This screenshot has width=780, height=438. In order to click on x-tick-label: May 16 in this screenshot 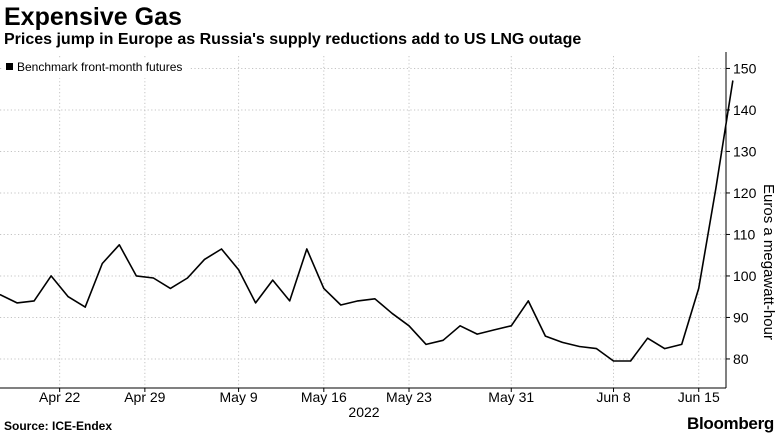, I will do `click(324, 397)`.